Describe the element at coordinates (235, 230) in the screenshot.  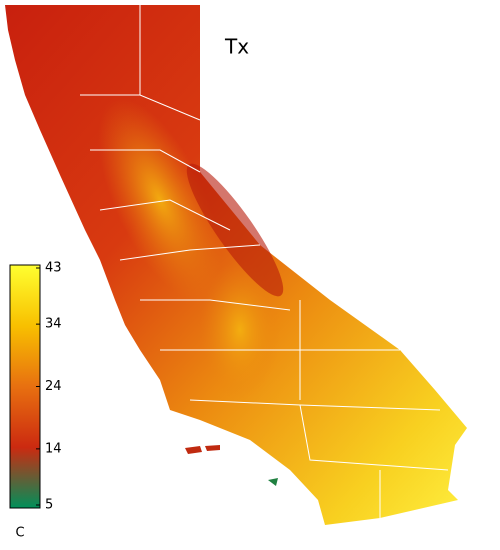
I see `mountain-band` at that location.